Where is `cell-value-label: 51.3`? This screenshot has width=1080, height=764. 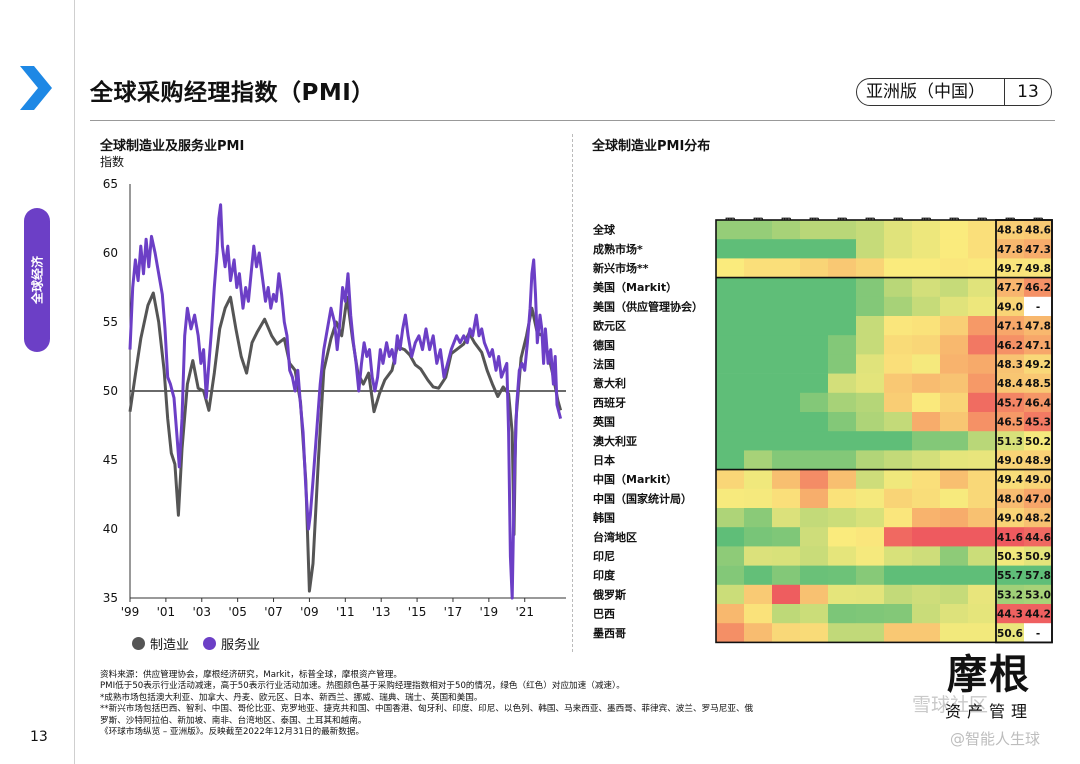
cell-value-label: 51.3 is located at coordinates (1010, 442).